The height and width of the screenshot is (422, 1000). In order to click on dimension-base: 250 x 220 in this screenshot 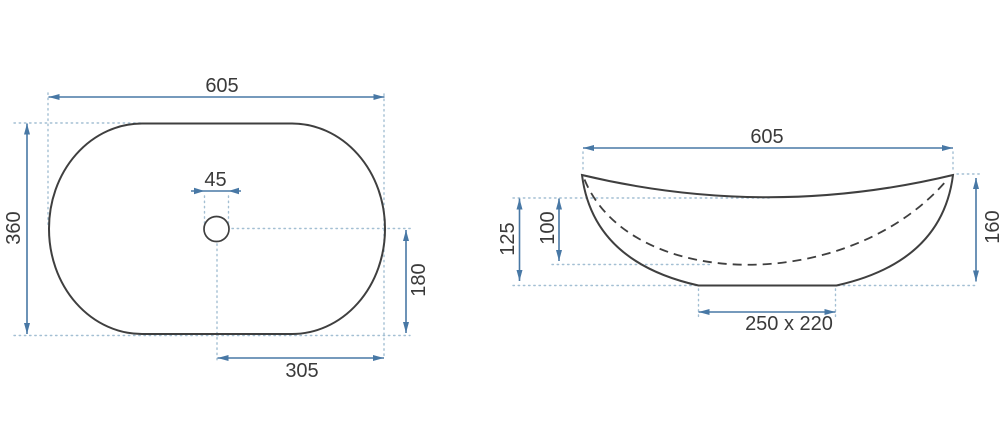, I will do `click(767, 322)`.